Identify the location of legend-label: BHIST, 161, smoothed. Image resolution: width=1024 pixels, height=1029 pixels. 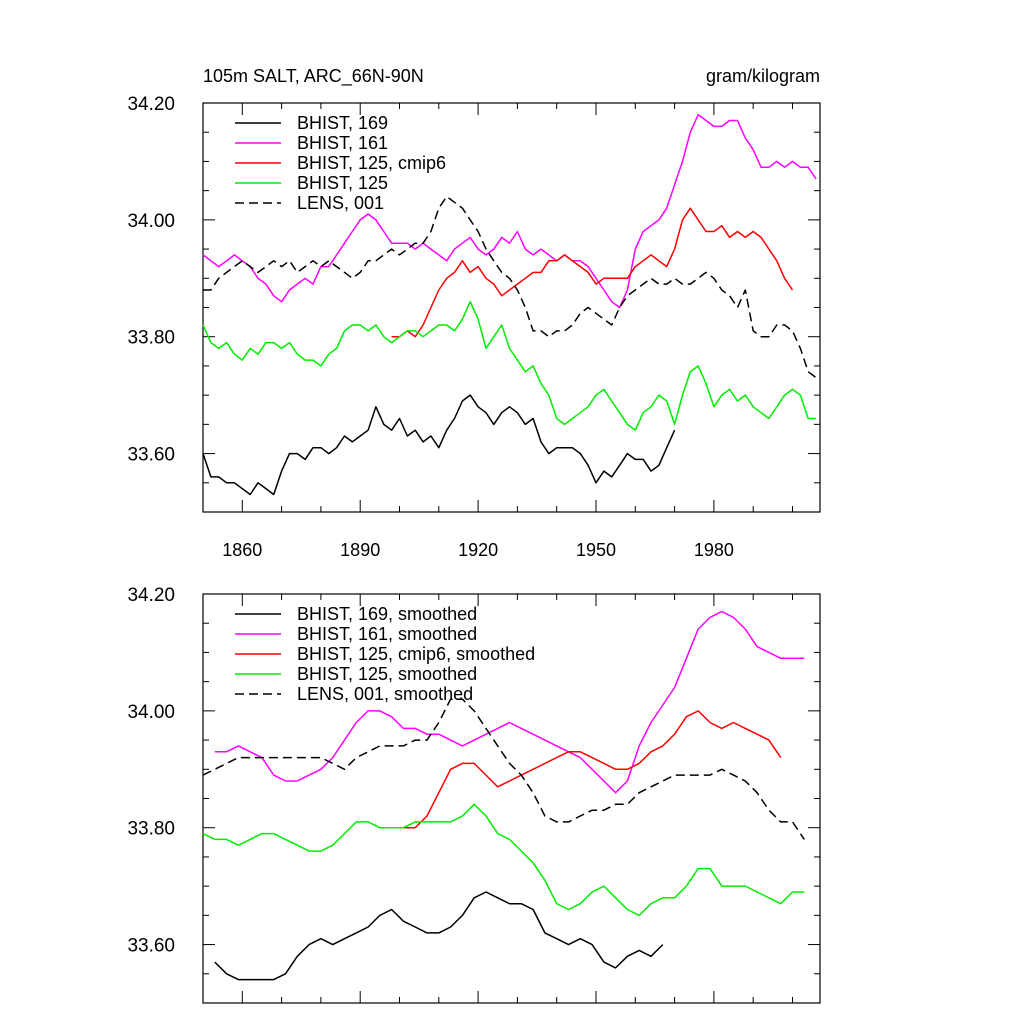
(387, 634).